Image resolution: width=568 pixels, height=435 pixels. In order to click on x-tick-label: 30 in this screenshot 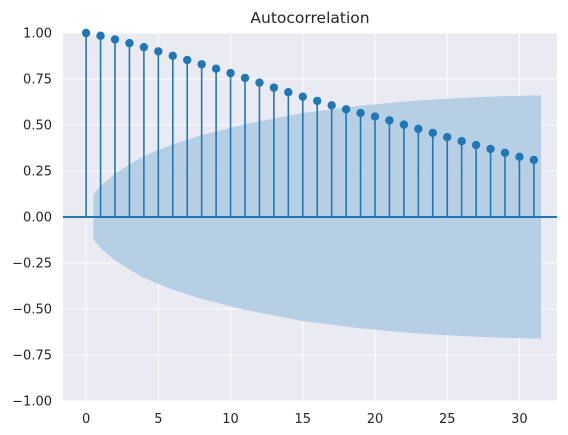, I will do `click(519, 419)`.